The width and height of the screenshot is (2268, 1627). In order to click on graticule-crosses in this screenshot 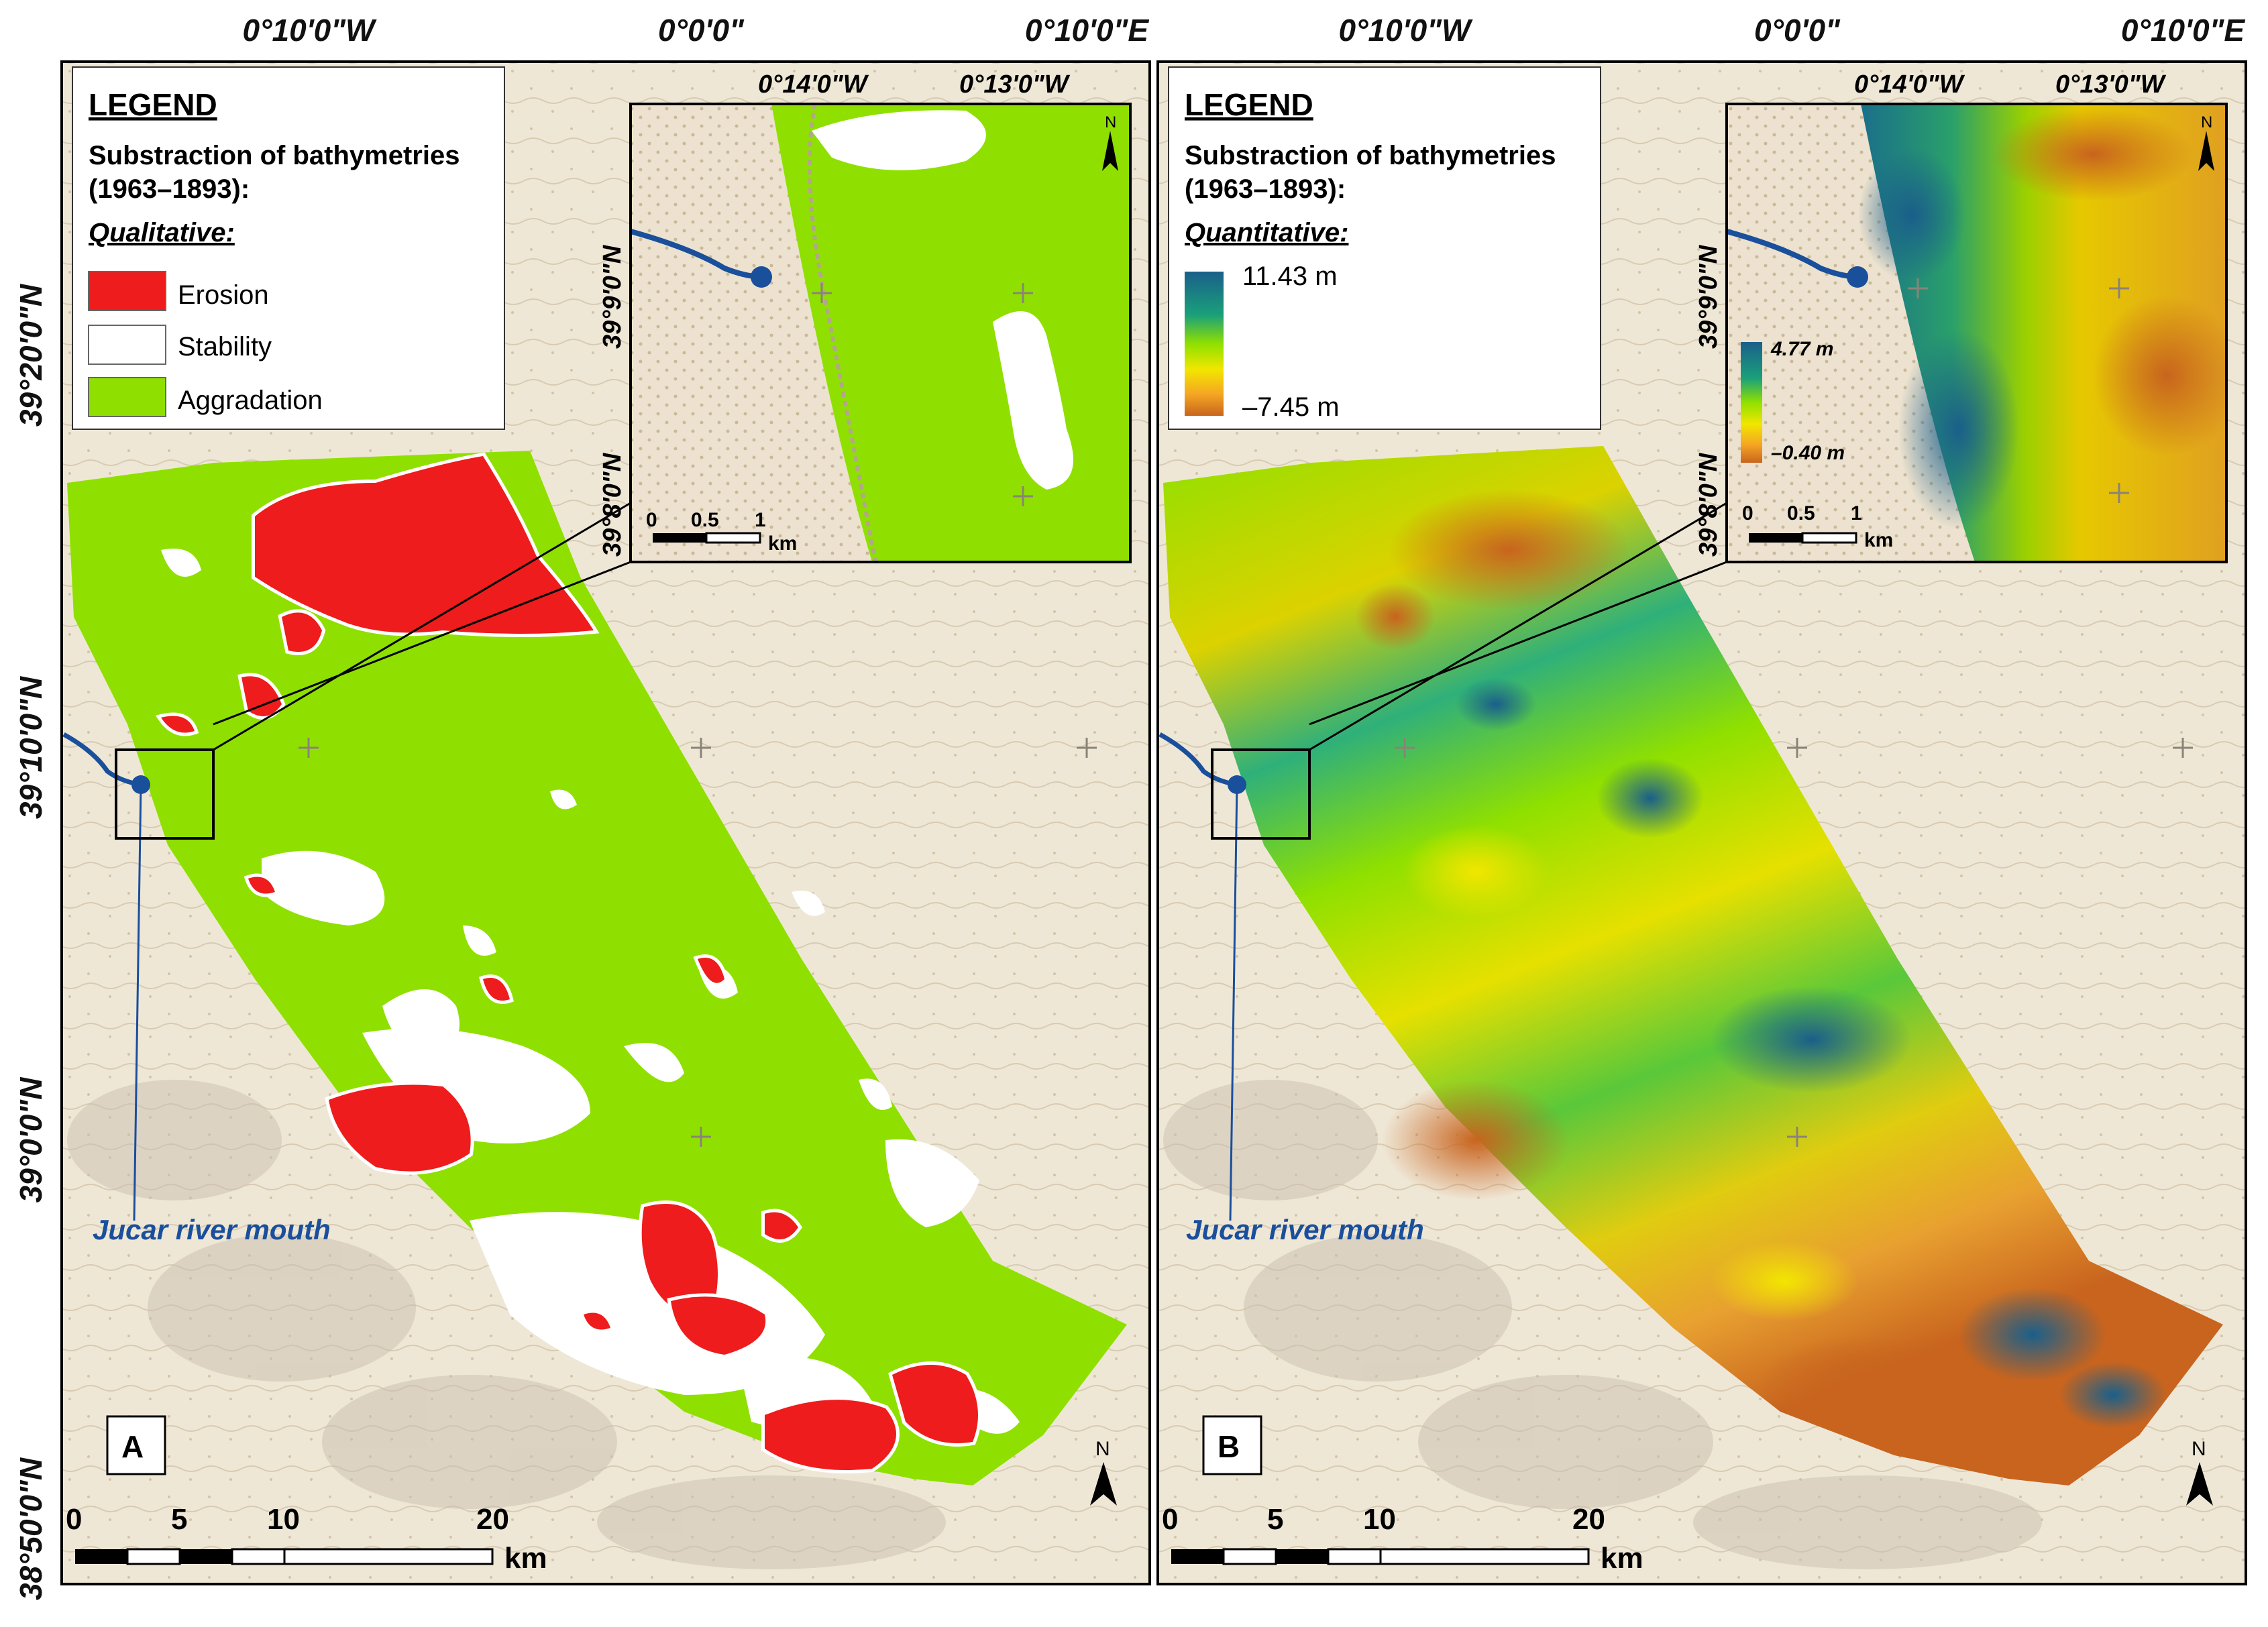, I will do `click(698, 942)`.